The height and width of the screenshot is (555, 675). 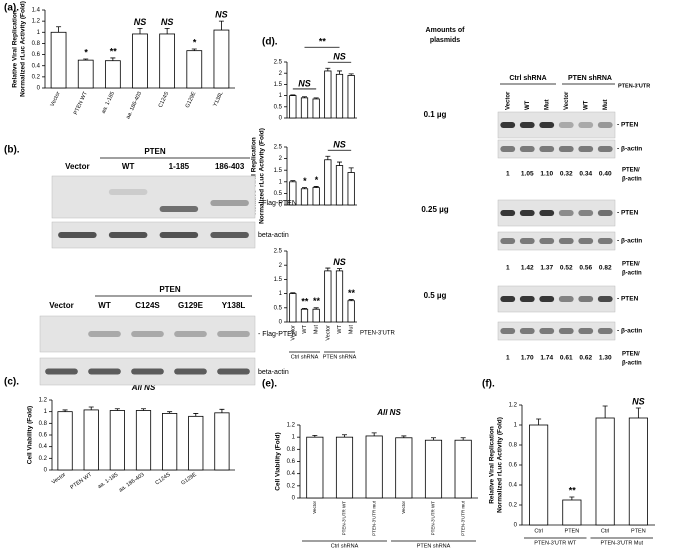 I want to click on y-tick-label: 2, so click(x=281, y=74).